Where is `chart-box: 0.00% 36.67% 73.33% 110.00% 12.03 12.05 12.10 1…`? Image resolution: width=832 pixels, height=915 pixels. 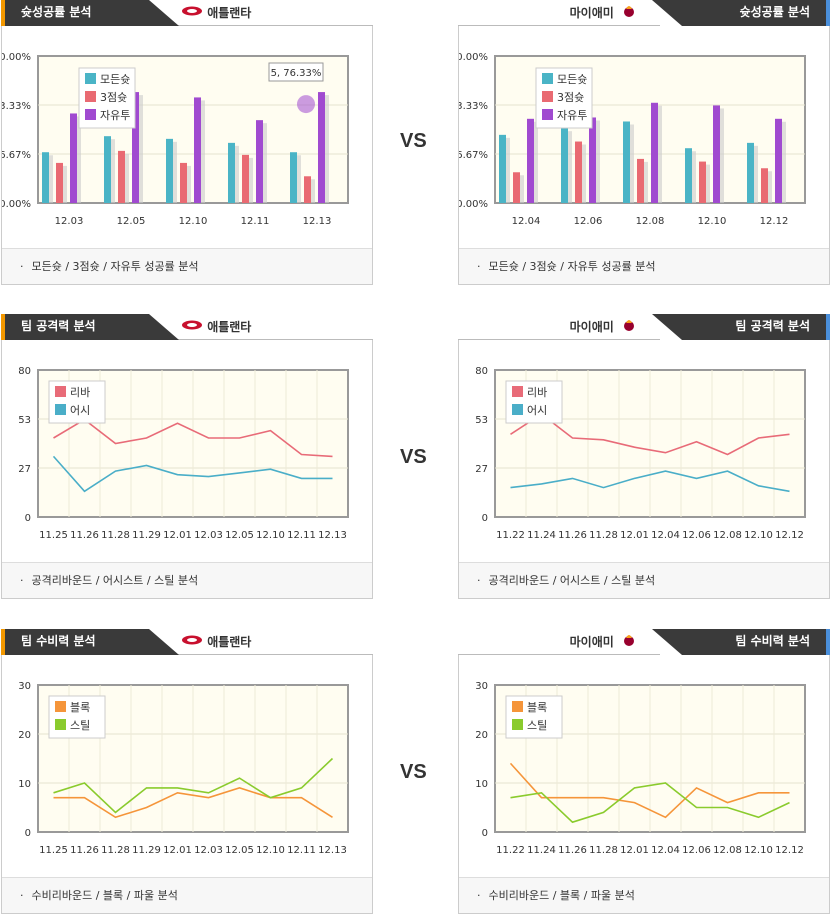 chart-box: 0.00% 36.67% 73.33% 110.00% 12.03 12.05 12.10 1… is located at coordinates (186, 155).